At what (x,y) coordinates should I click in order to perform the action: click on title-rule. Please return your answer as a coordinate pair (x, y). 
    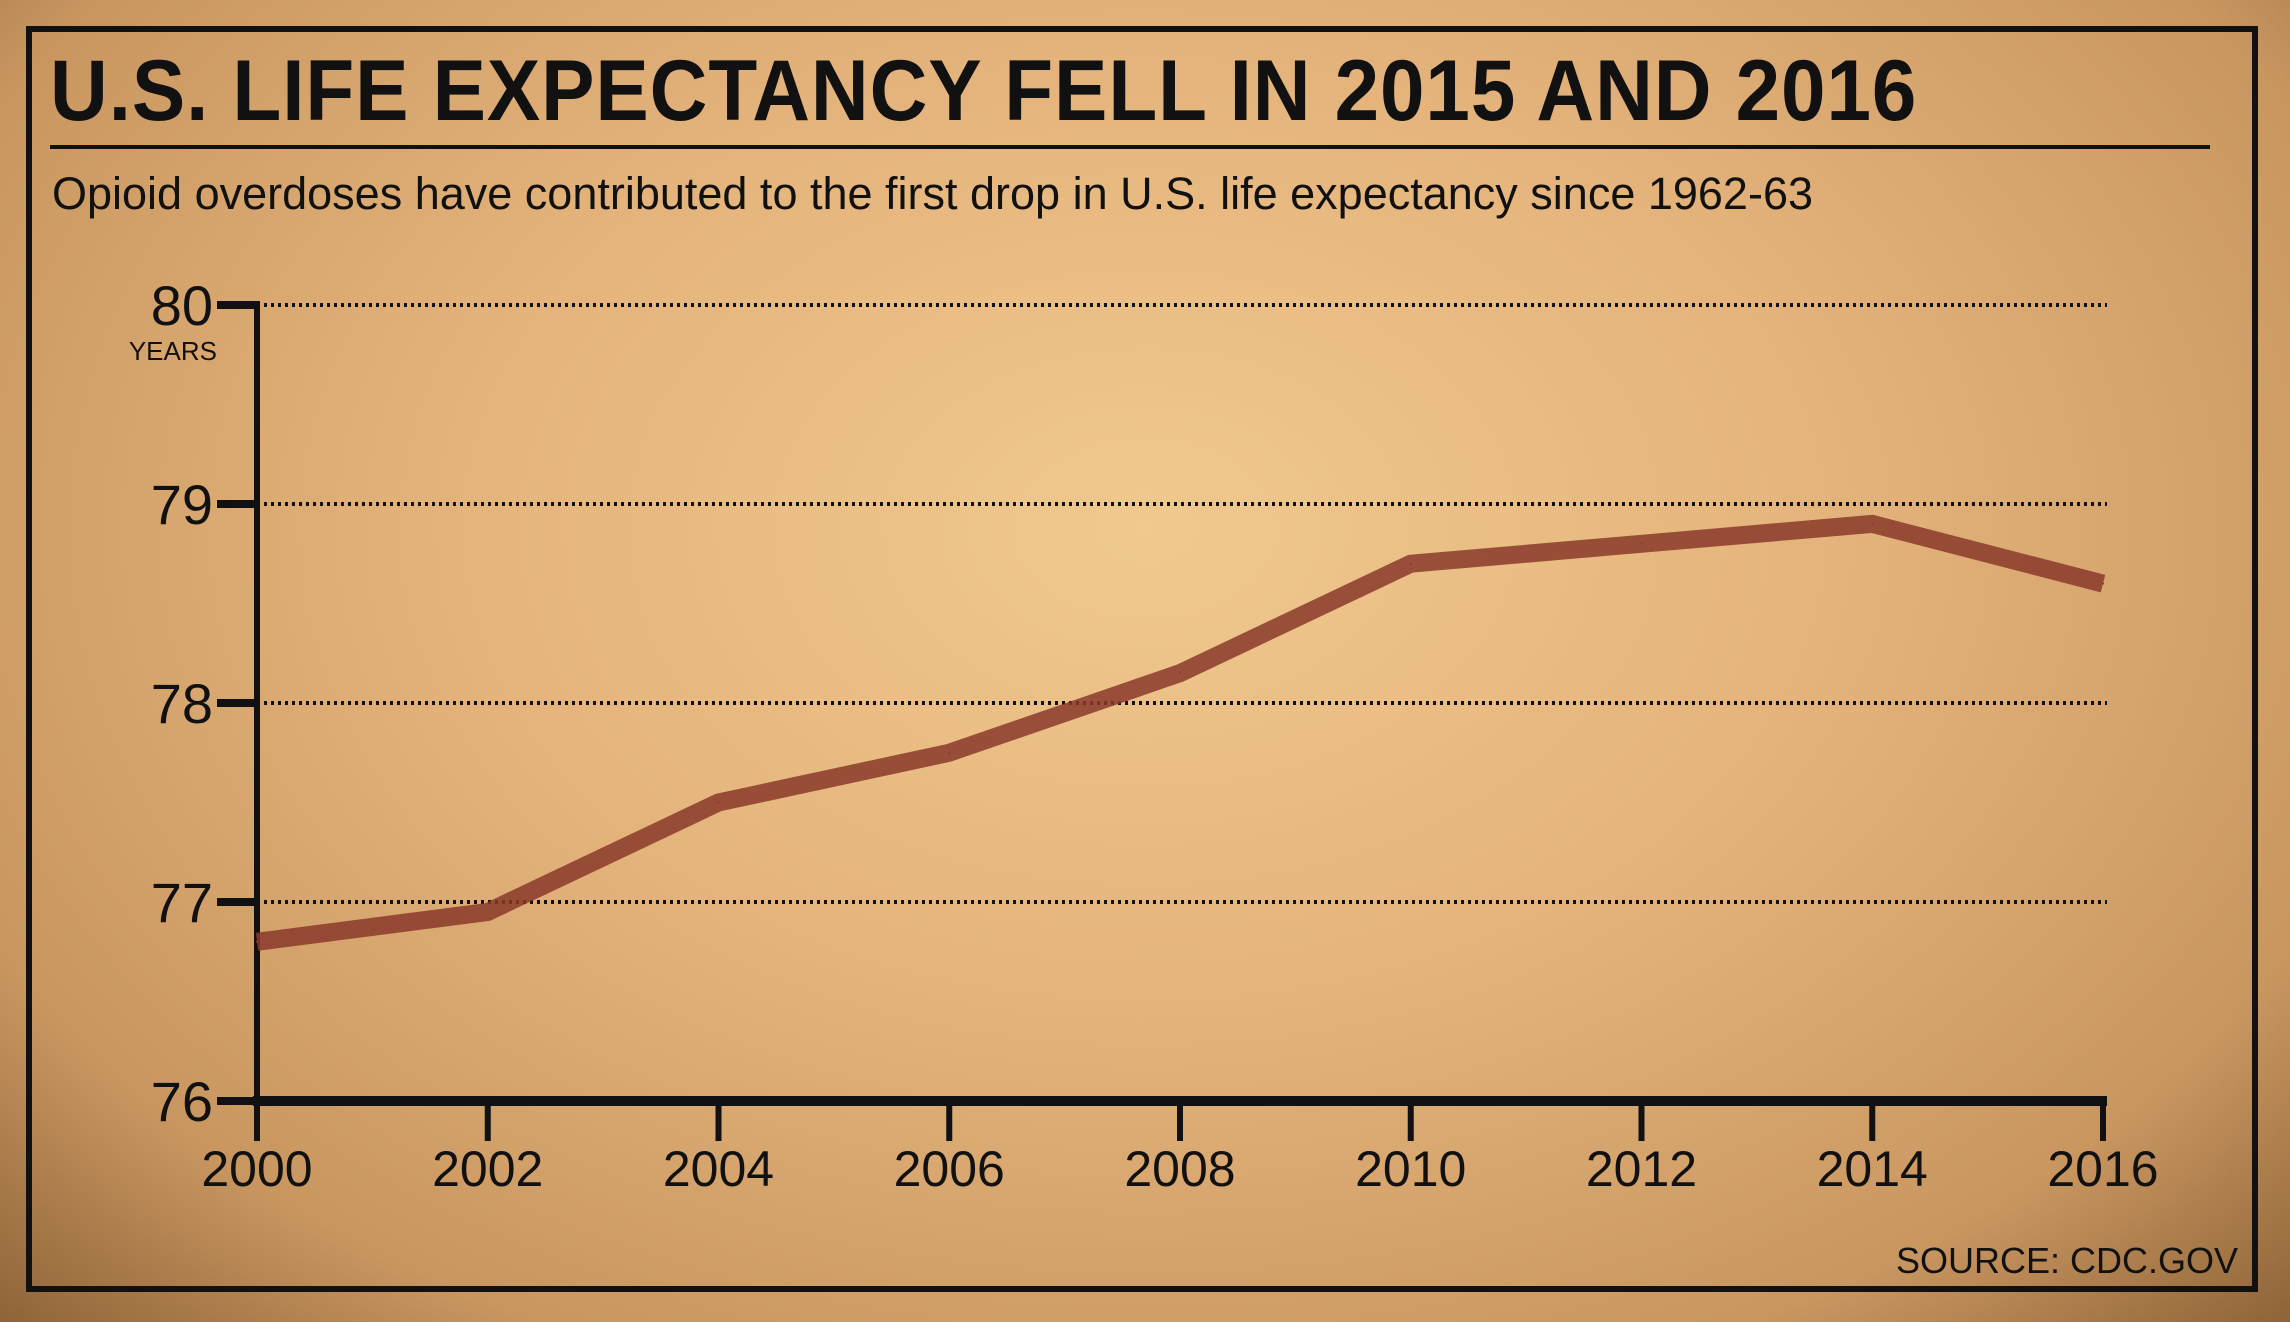
    Looking at the image, I should click on (1130, 147).